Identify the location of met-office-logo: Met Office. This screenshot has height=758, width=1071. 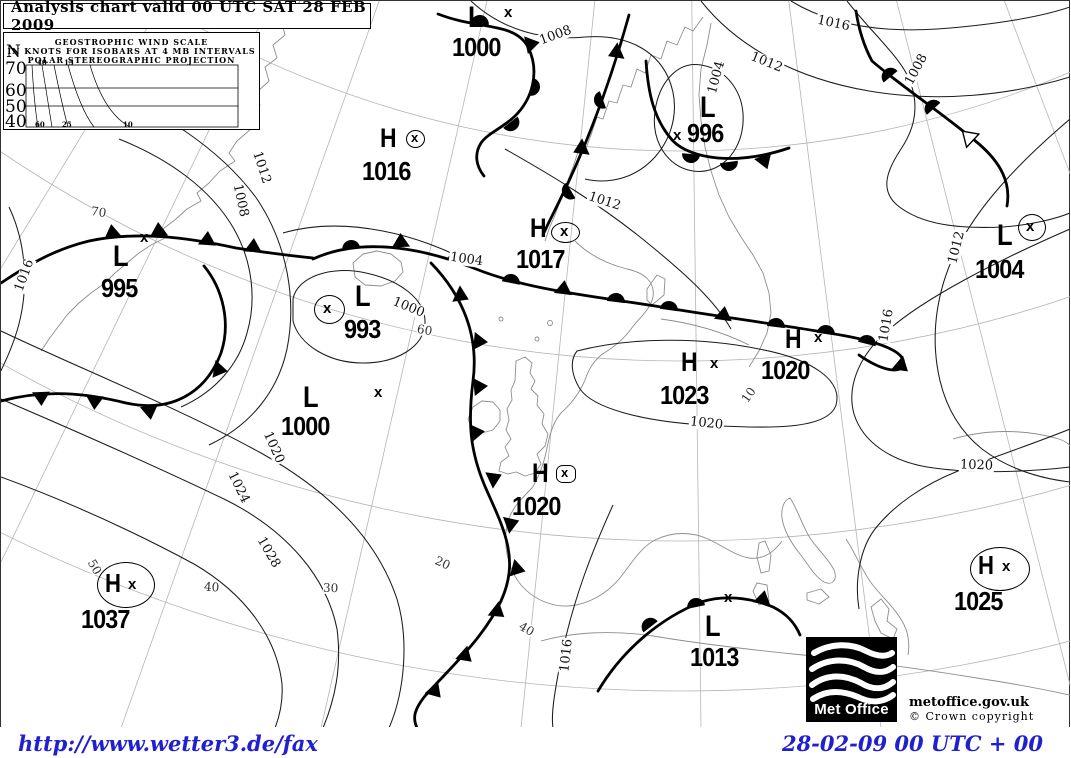
(851, 679).